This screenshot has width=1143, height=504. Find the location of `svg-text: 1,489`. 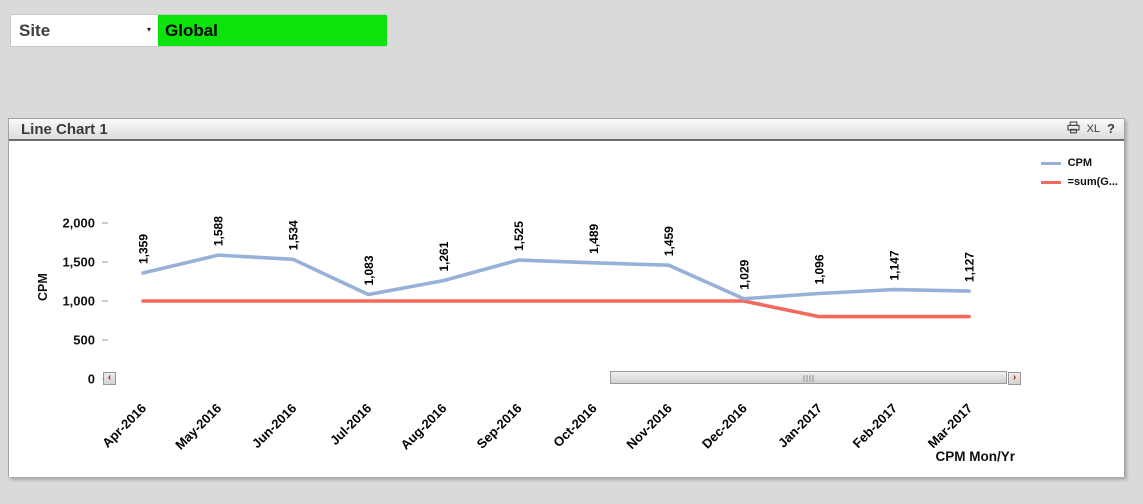

svg-text: 1,489 is located at coordinates (594, 239).